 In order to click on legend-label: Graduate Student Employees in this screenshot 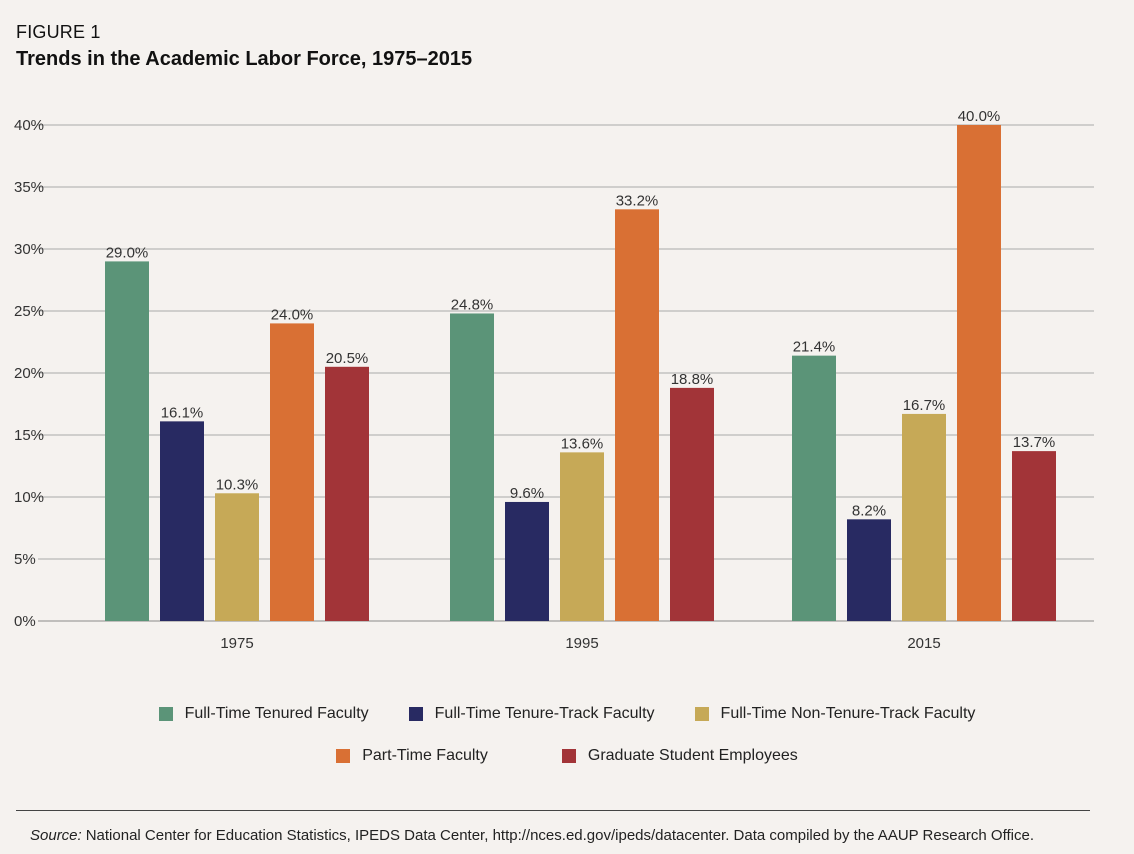, I will do `click(692, 755)`.